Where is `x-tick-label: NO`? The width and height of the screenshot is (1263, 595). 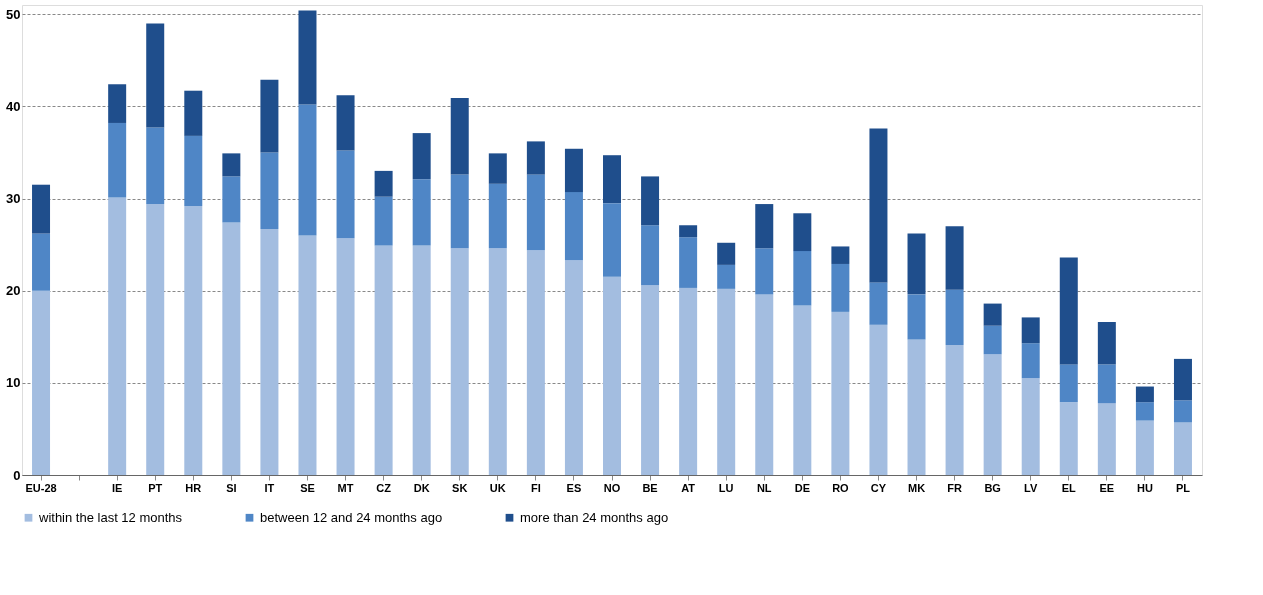
x-tick-label: NO is located at coordinates (612, 487).